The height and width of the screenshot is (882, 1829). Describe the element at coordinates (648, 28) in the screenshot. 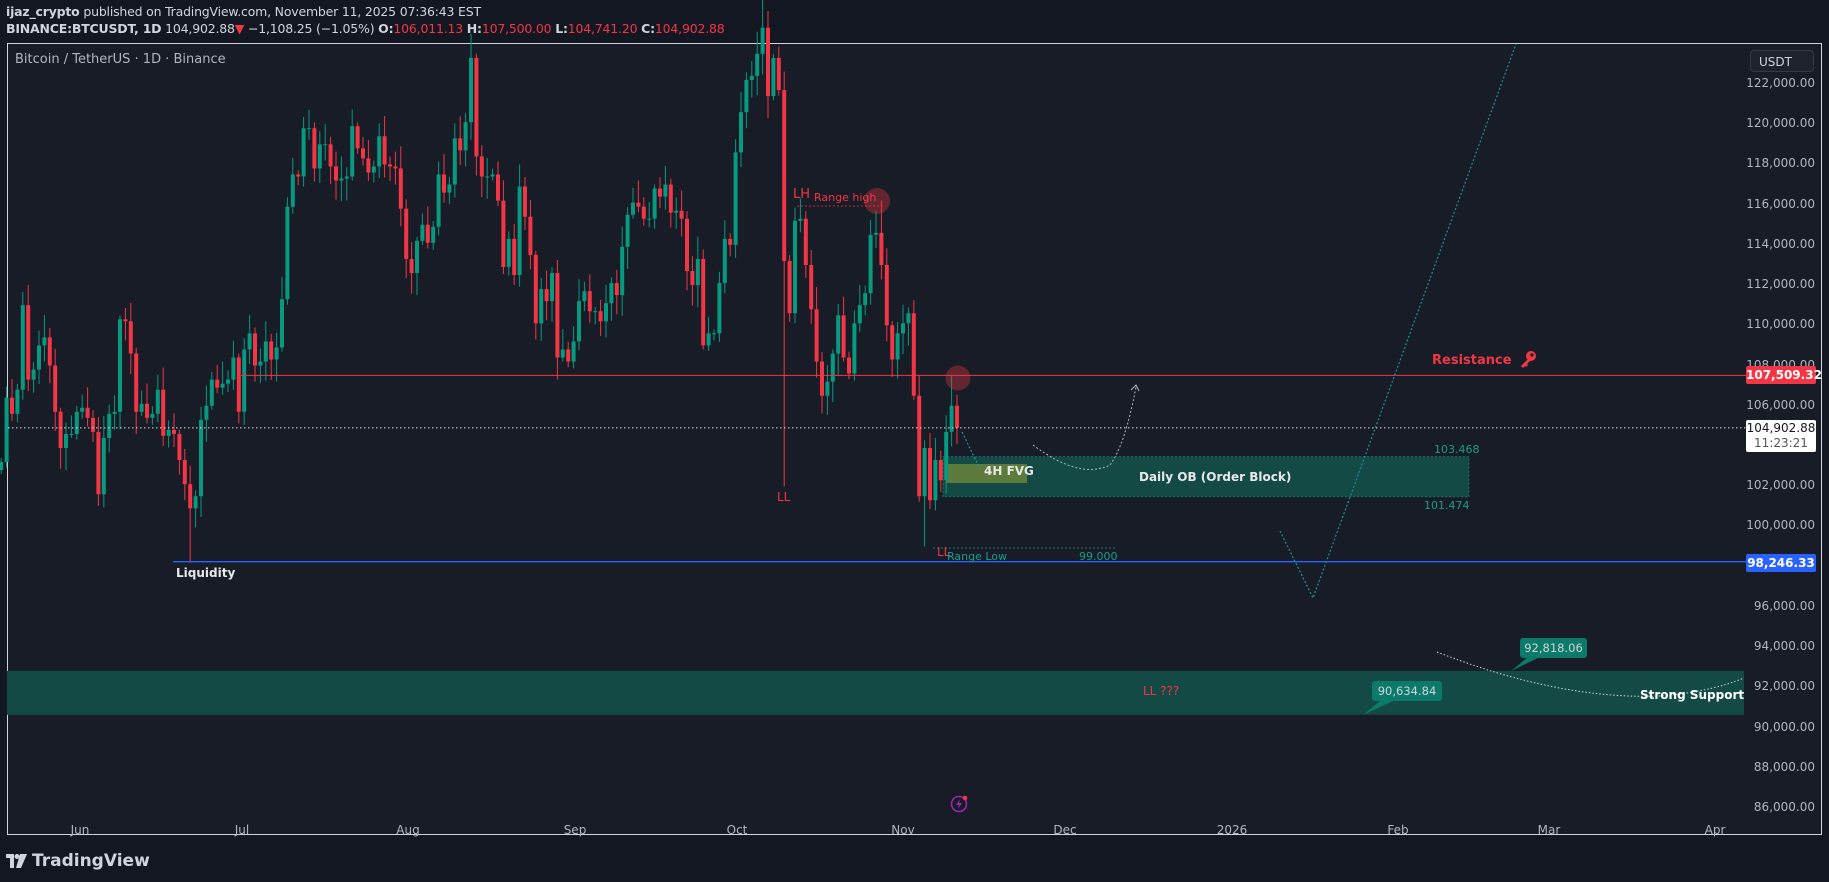

I see `close-label: C:` at that location.